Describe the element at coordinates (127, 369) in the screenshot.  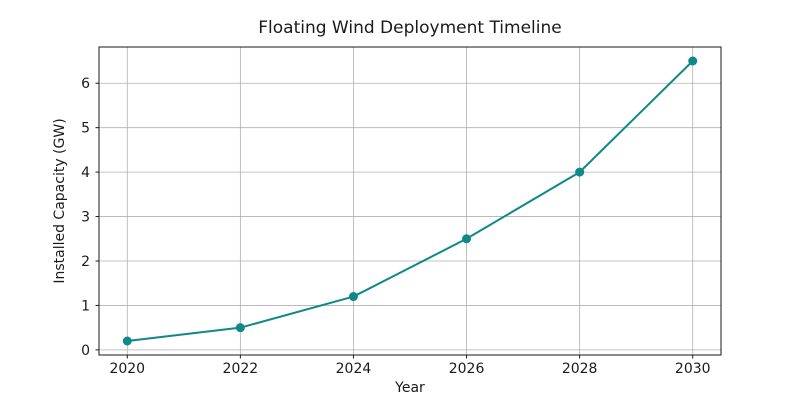
I see `x-tick-label: 2020` at that location.